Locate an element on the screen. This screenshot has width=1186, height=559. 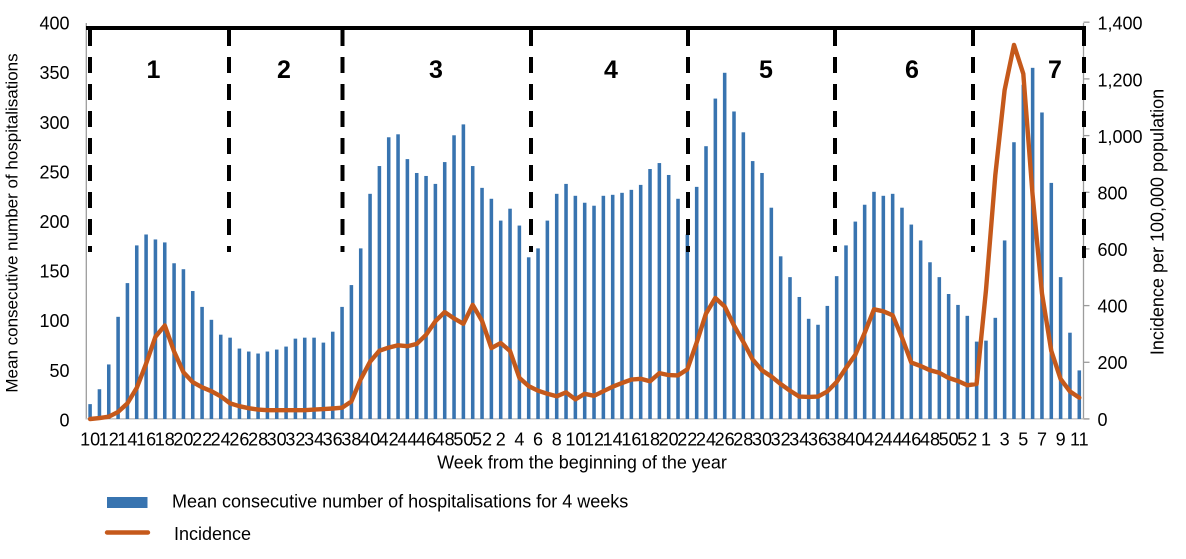
svg-text: 250 is located at coordinates (54, 172).